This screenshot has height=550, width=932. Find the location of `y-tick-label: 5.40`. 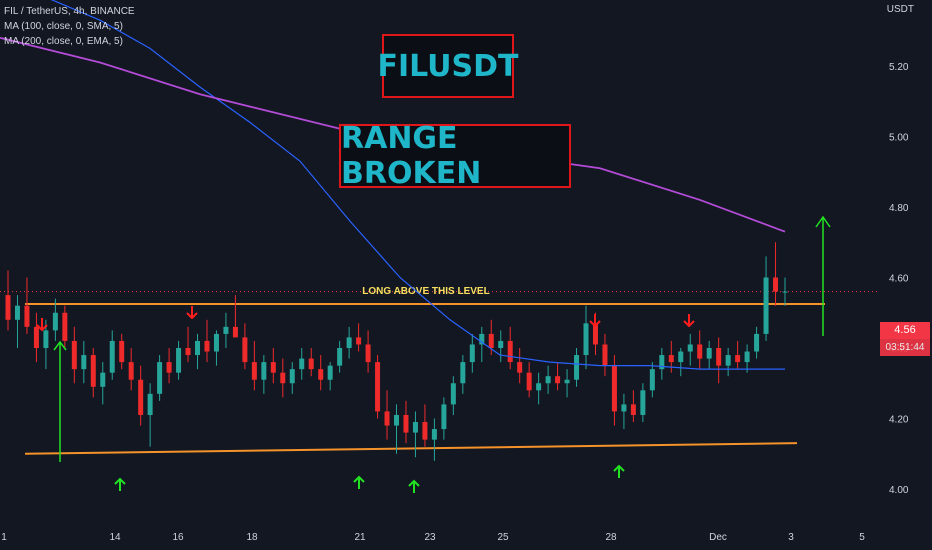

y-tick-label: 5.40 is located at coordinates (899, 1).